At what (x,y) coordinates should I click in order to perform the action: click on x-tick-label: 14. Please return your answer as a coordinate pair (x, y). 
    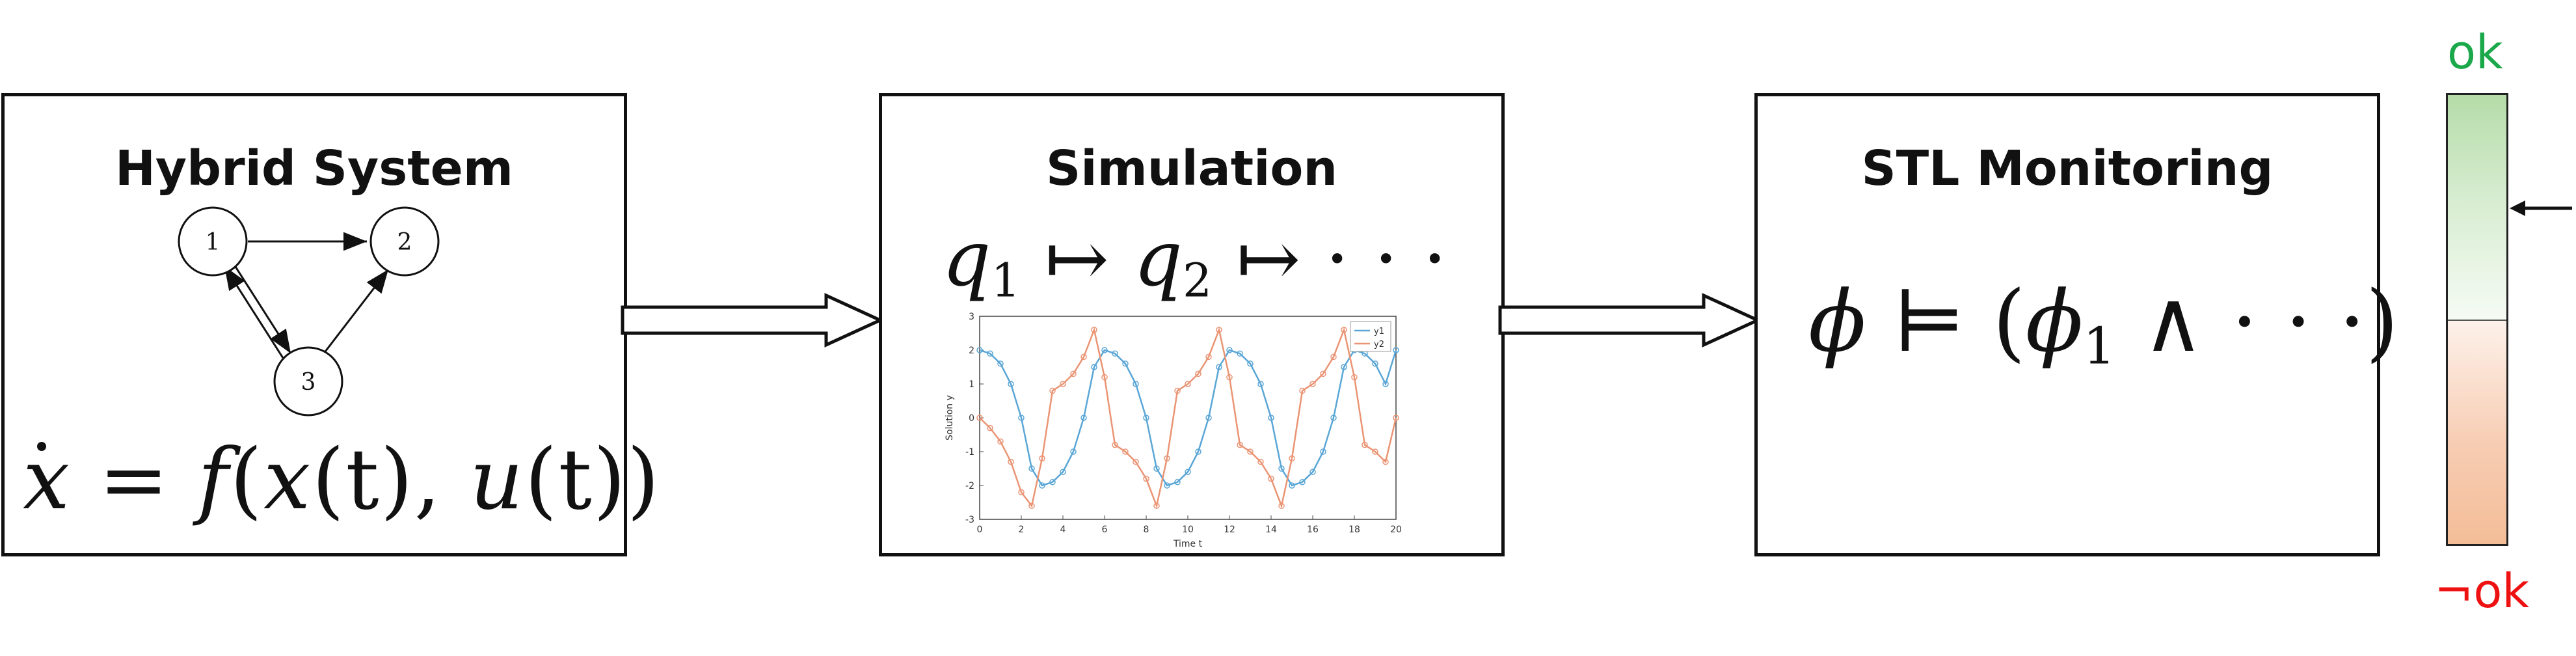
    Looking at the image, I should click on (1271, 530).